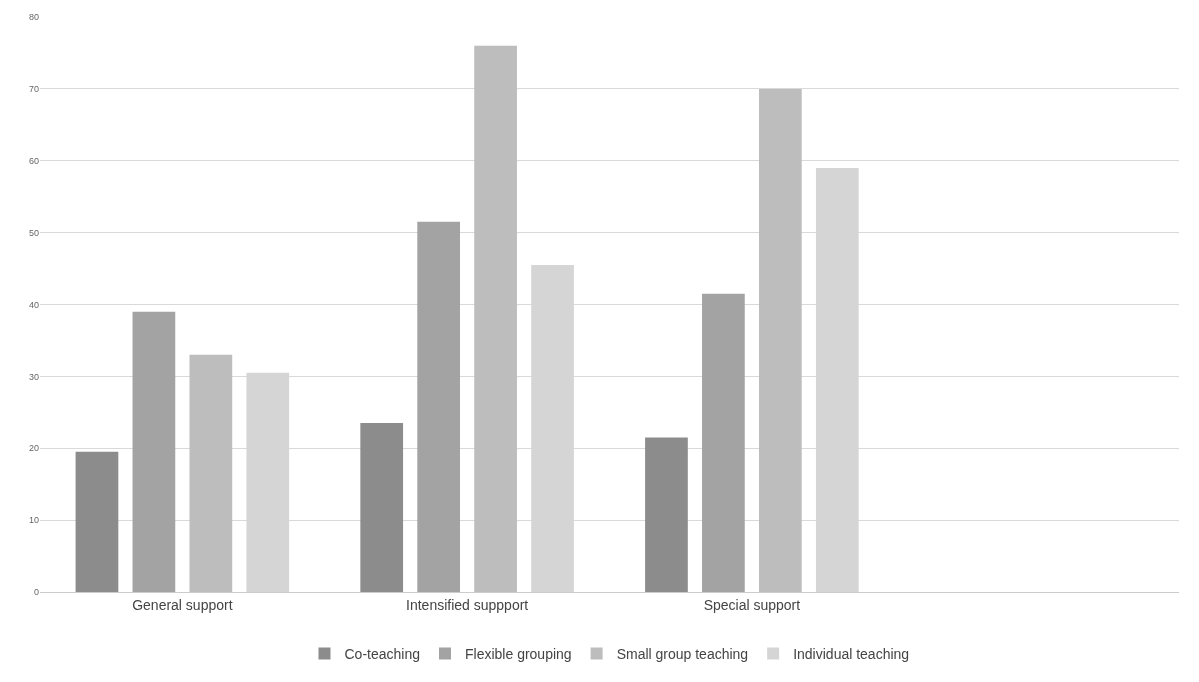 The image size is (1199, 682). I want to click on legend-label: Co-teaching, so click(382, 654).